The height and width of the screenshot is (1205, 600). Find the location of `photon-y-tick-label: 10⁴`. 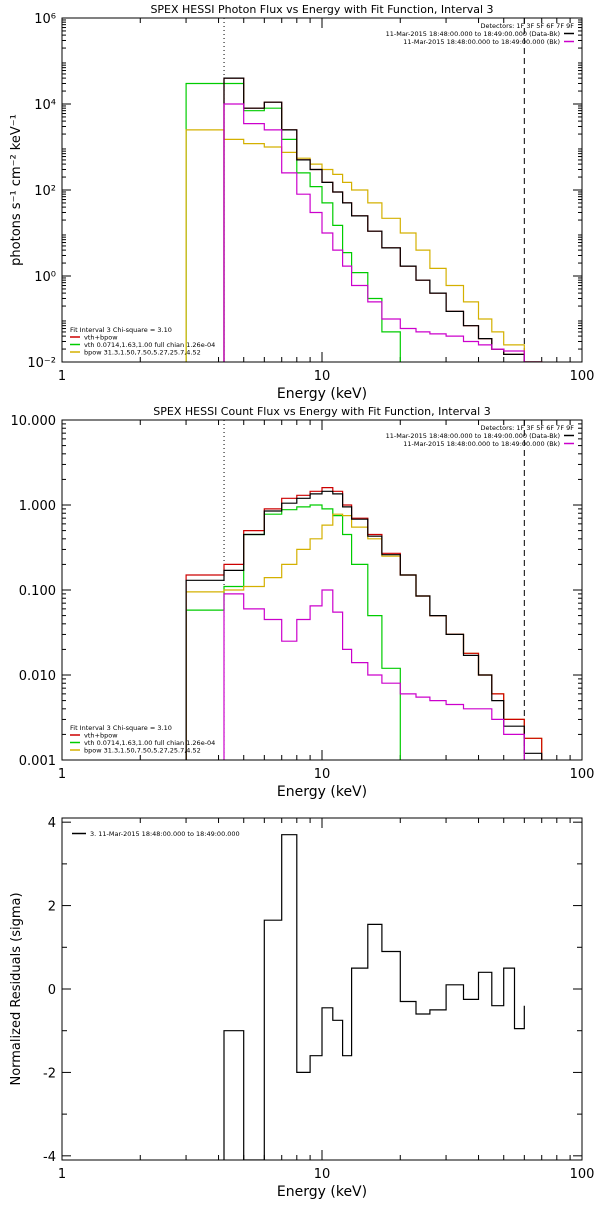

photon-y-tick-label: 10⁴ is located at coordinates (45, 105).